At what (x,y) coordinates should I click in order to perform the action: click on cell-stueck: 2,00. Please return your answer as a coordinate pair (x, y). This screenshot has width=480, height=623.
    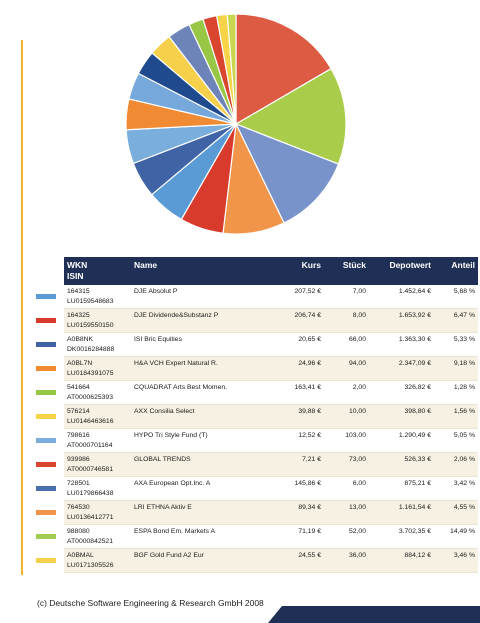
    Looking at the image, I should click on (359, 387).